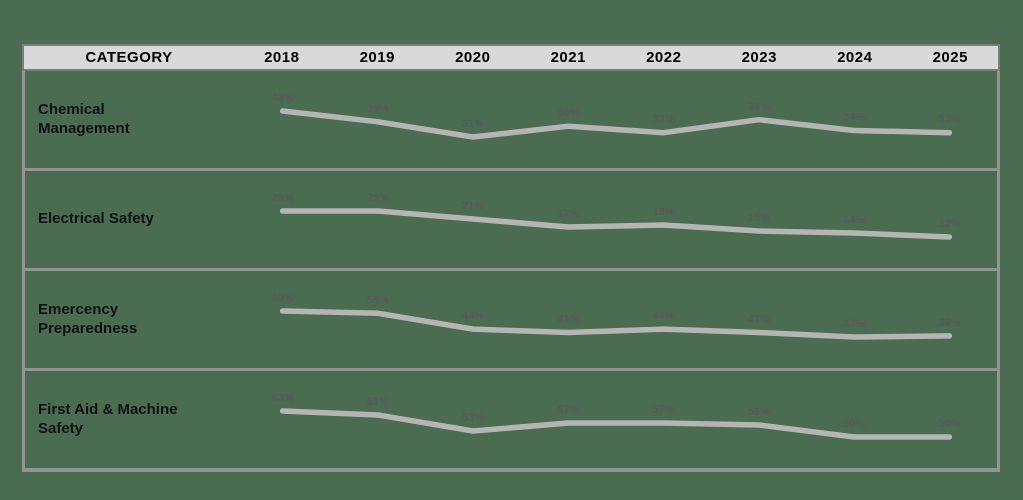  Describe the element at coordinates (378, 300) in the screenshot. I see `value-label: 58%` at that location.